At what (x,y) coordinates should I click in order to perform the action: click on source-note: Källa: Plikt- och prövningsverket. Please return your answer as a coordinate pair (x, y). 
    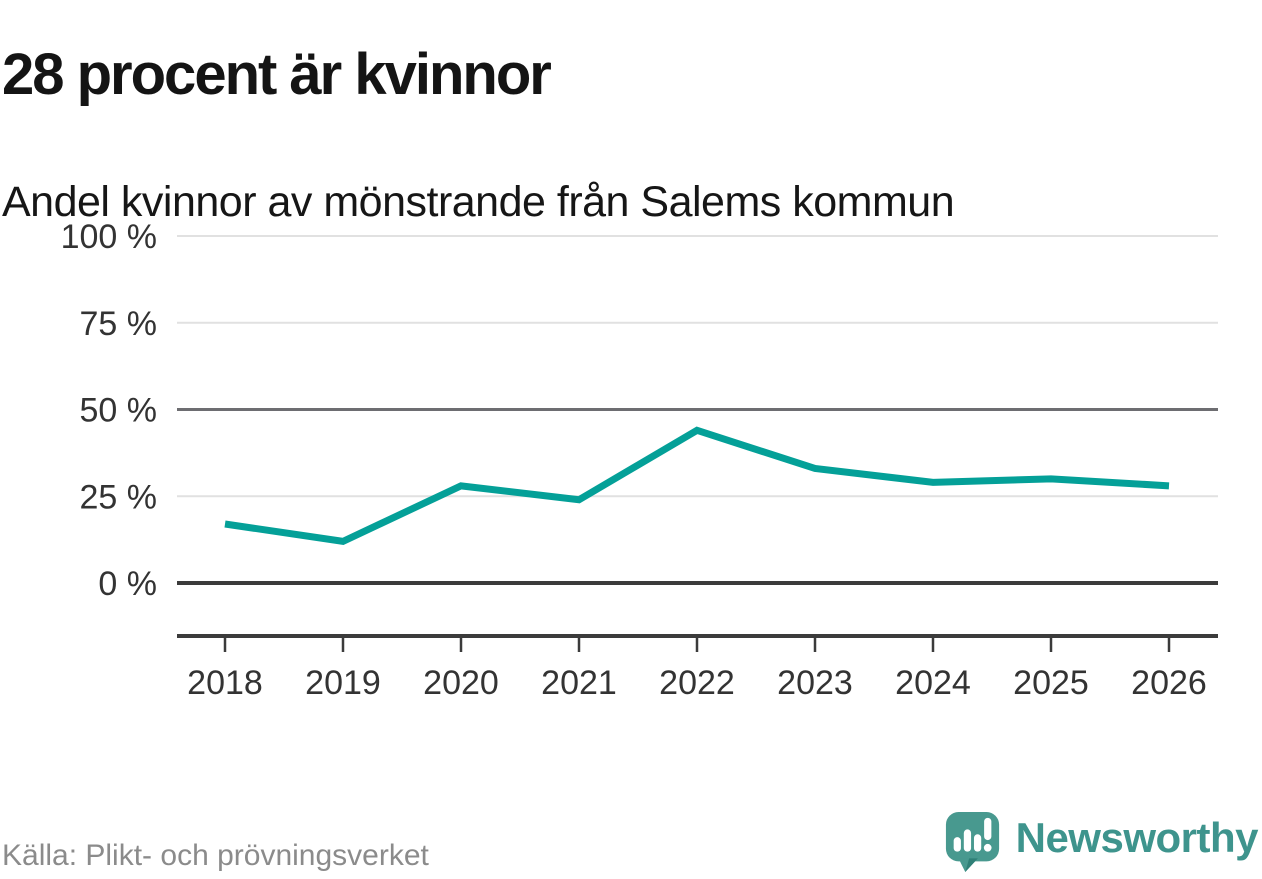
    Looking at the image, I should click on (215, 855).